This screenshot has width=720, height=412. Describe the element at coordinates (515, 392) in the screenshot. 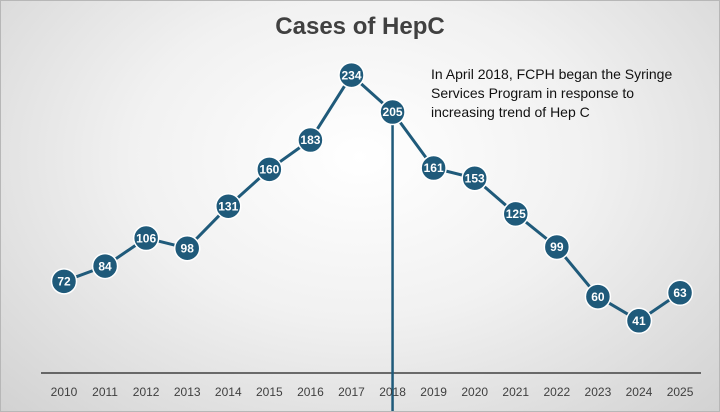

I see `x-tick-label: 2021` at that location.